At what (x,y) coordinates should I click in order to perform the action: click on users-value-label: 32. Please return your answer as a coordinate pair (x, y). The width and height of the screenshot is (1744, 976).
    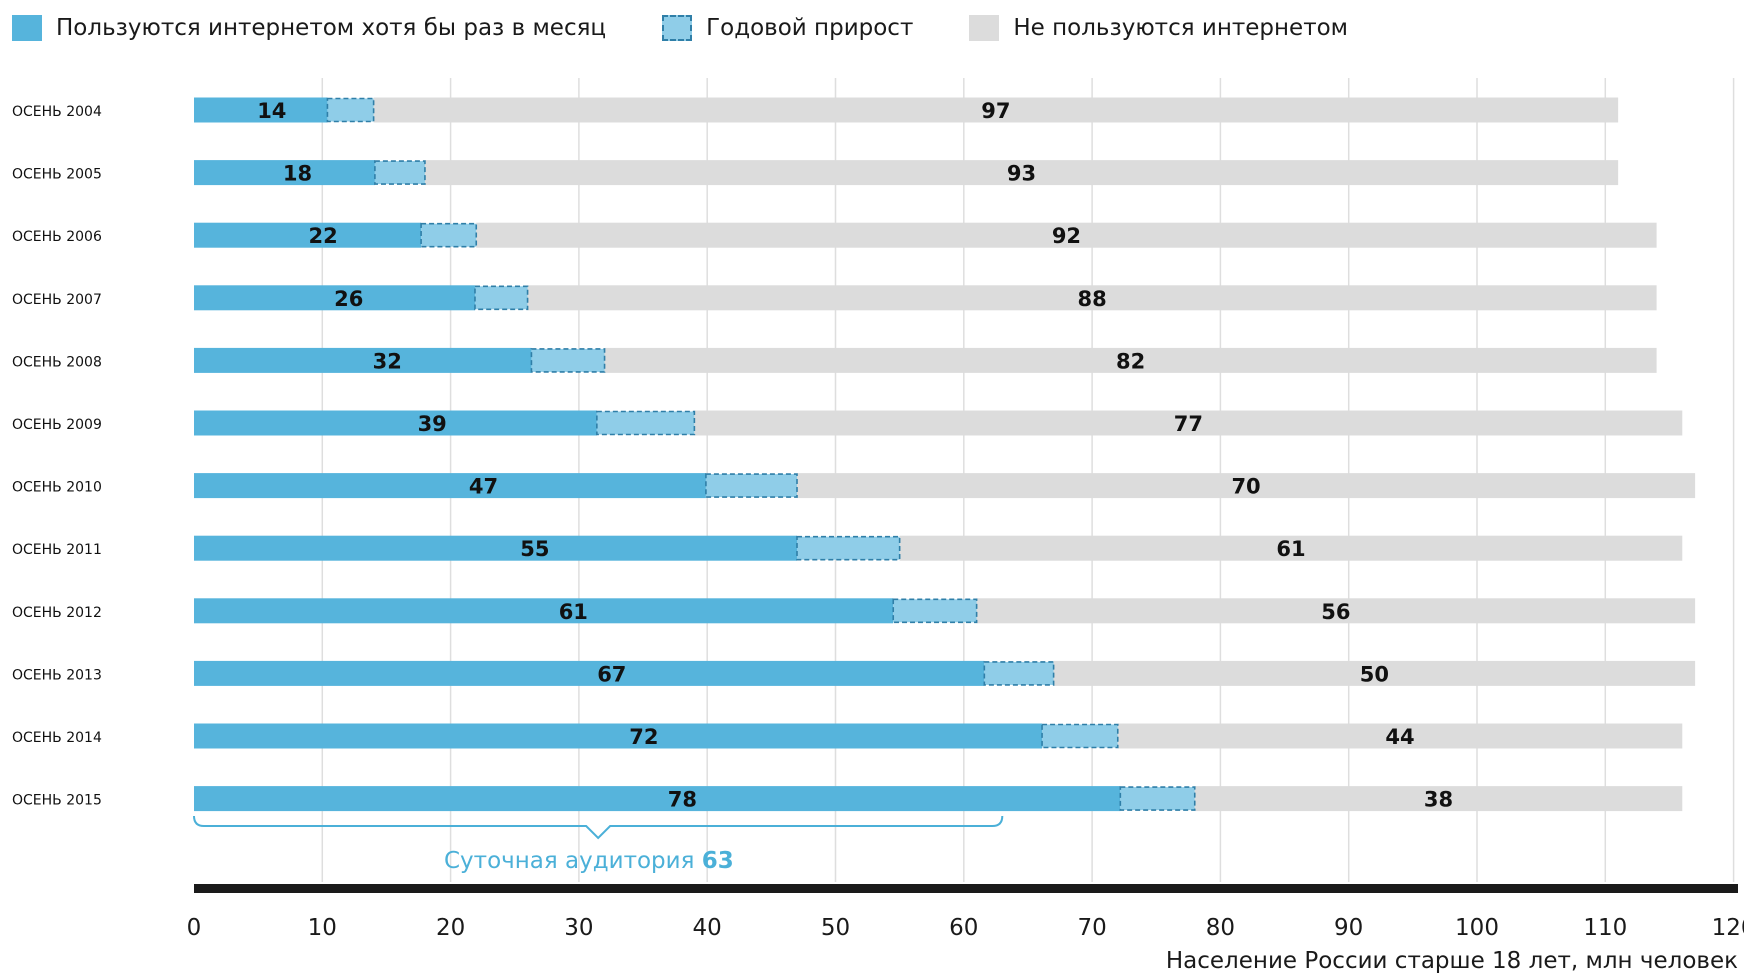
    Looking at the image, I should click on (387, 361).